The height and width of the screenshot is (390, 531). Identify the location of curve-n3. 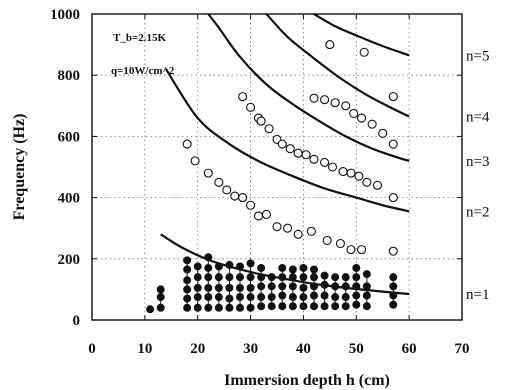
(308, 88).